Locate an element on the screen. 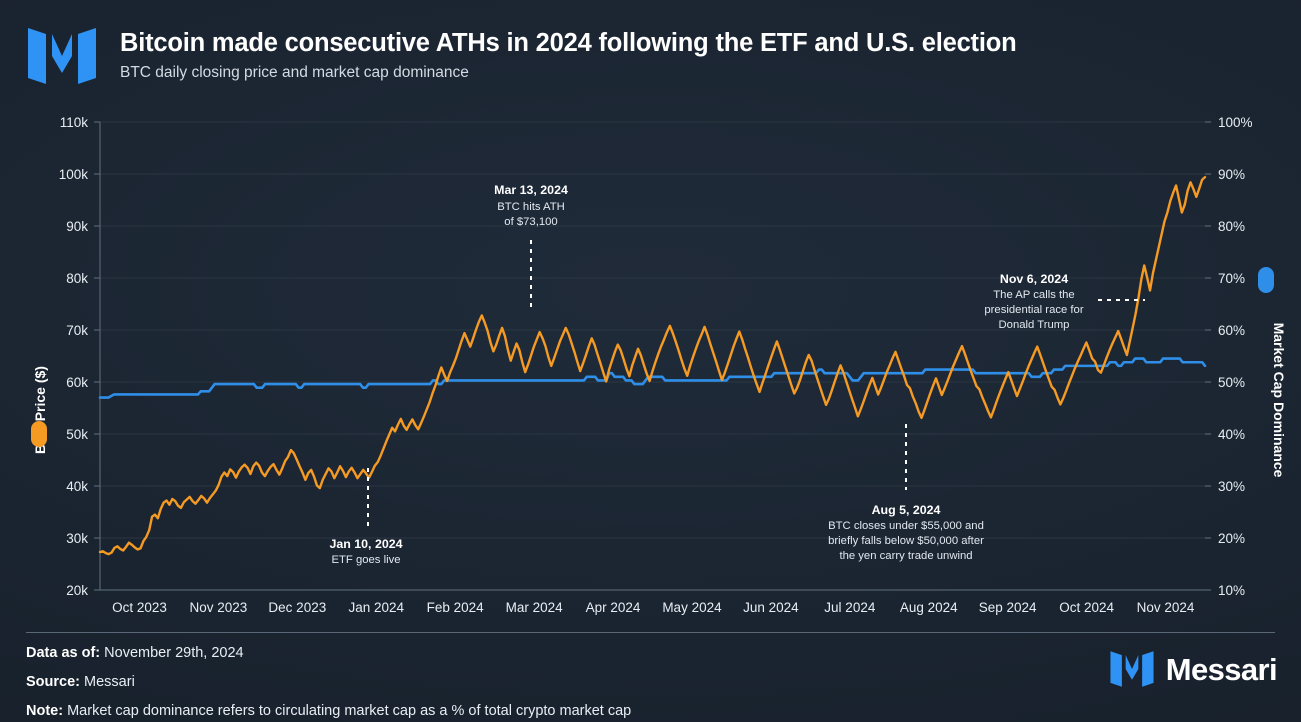  y-axis-left-tick-label: 40k is located at coordinates (77, 486).